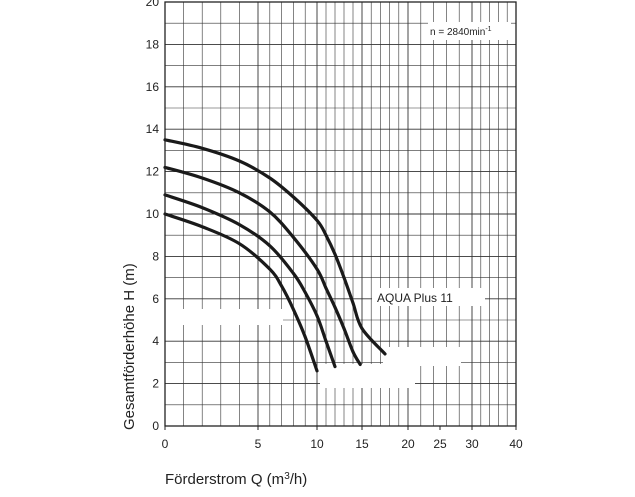  Describe the element at coordinates (415, 298) in the screenshot. I see `model-label: AQUA Plus 11` at that location.